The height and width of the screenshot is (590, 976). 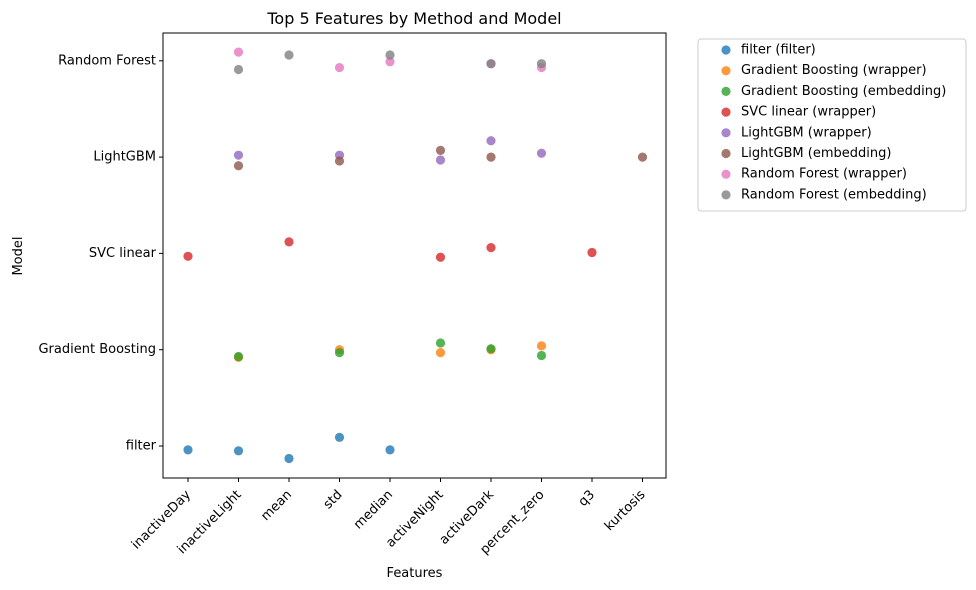 I want to click on y-axis-title: Model, so click(x=18, y=255).